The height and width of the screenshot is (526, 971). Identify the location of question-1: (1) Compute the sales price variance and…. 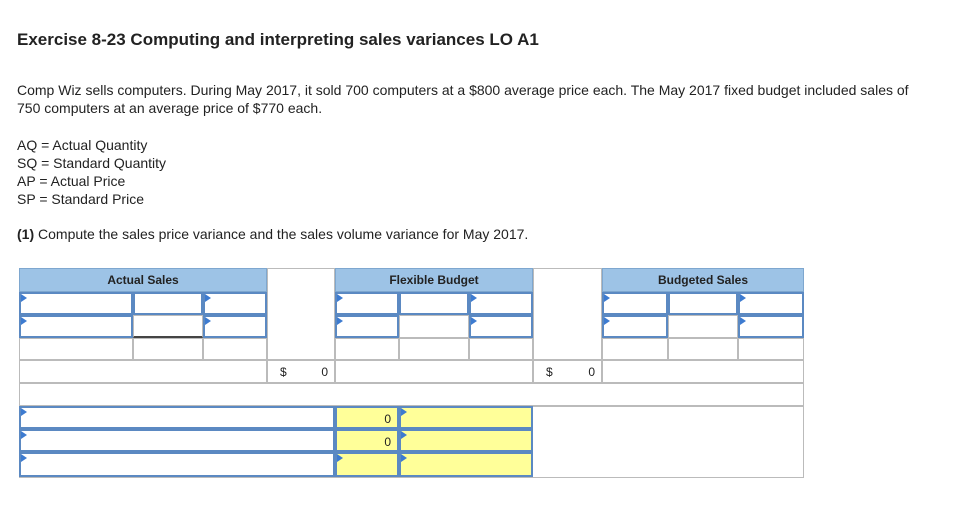
(272, 234).